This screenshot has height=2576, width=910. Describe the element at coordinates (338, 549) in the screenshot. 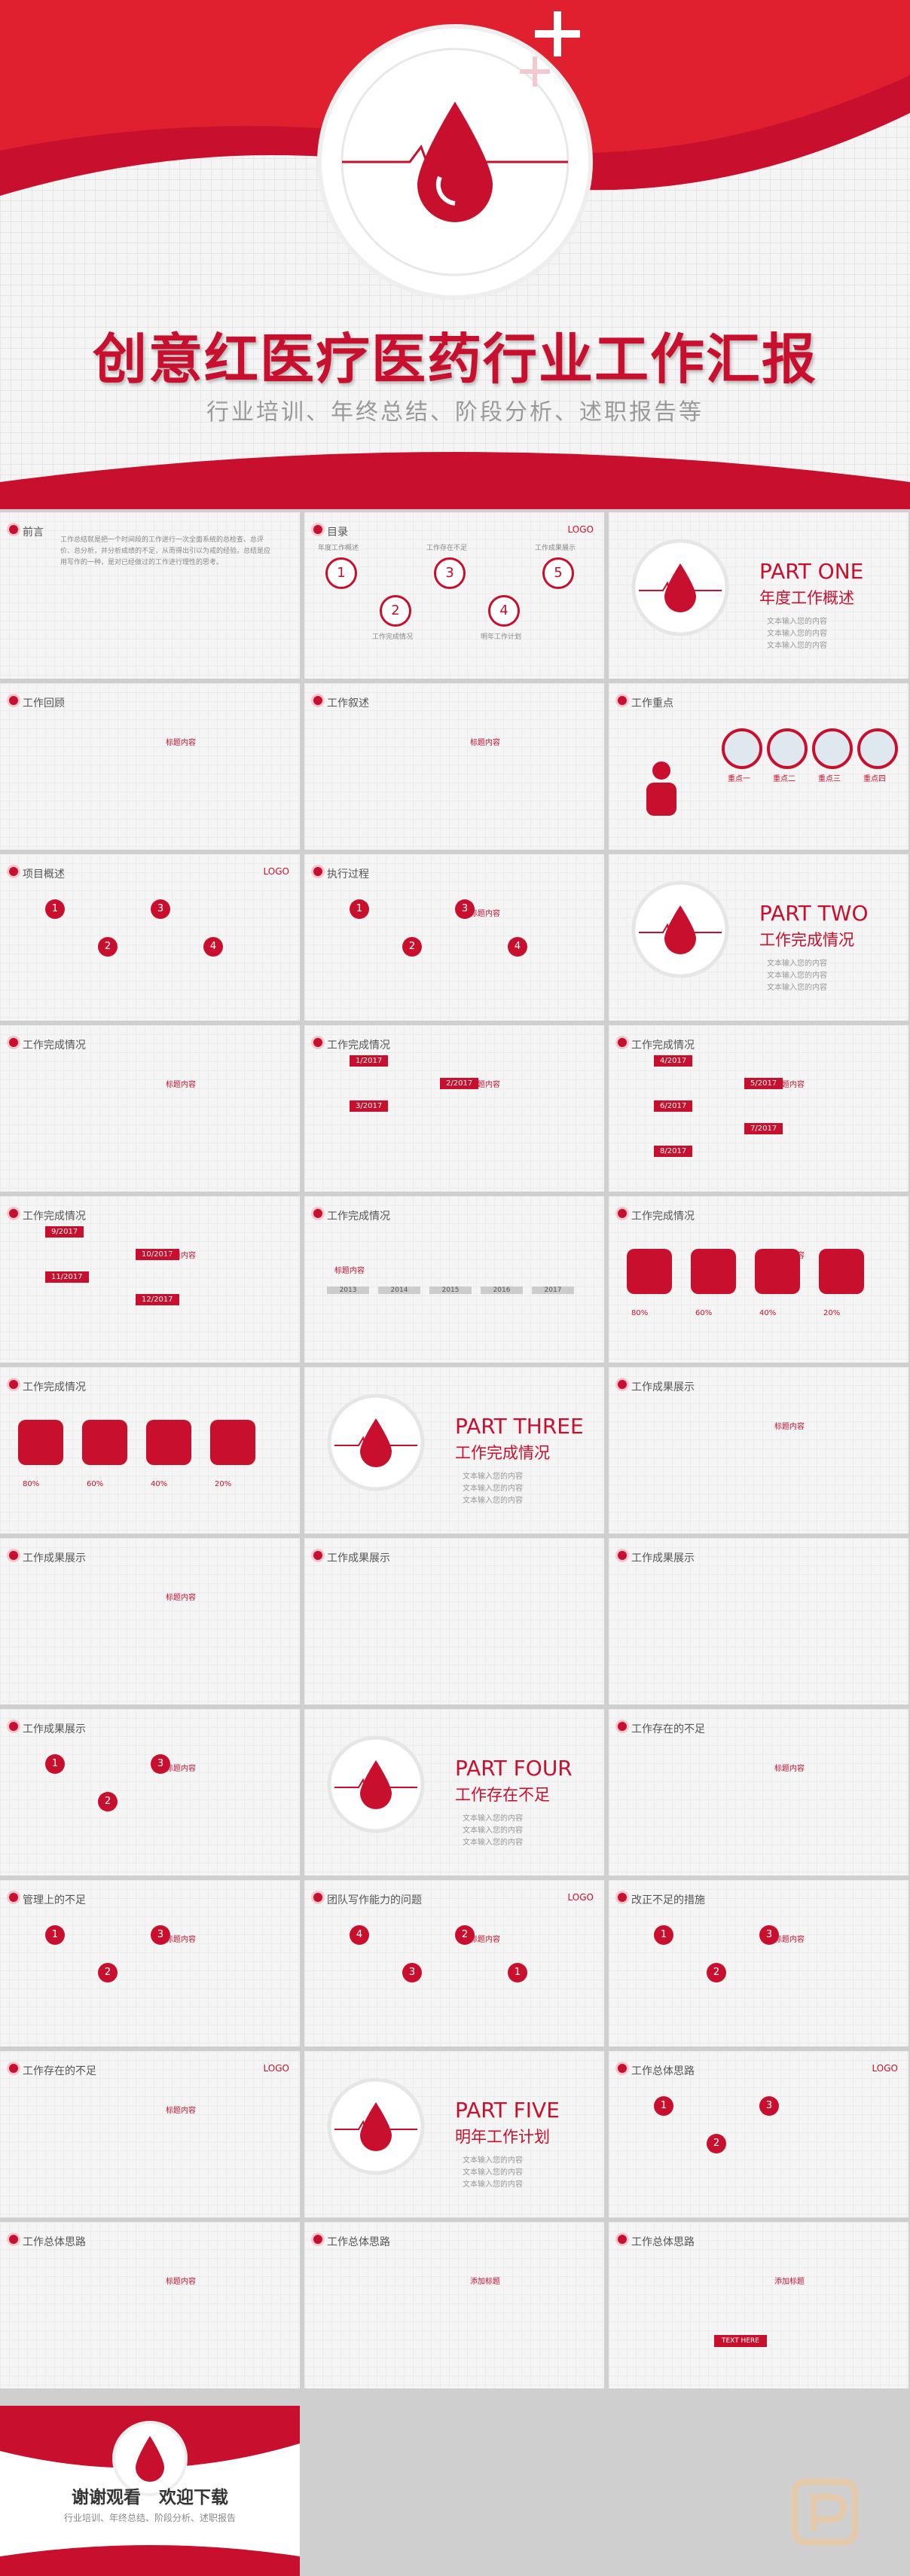

I see `toc-item: 年度工作概述` at that location.